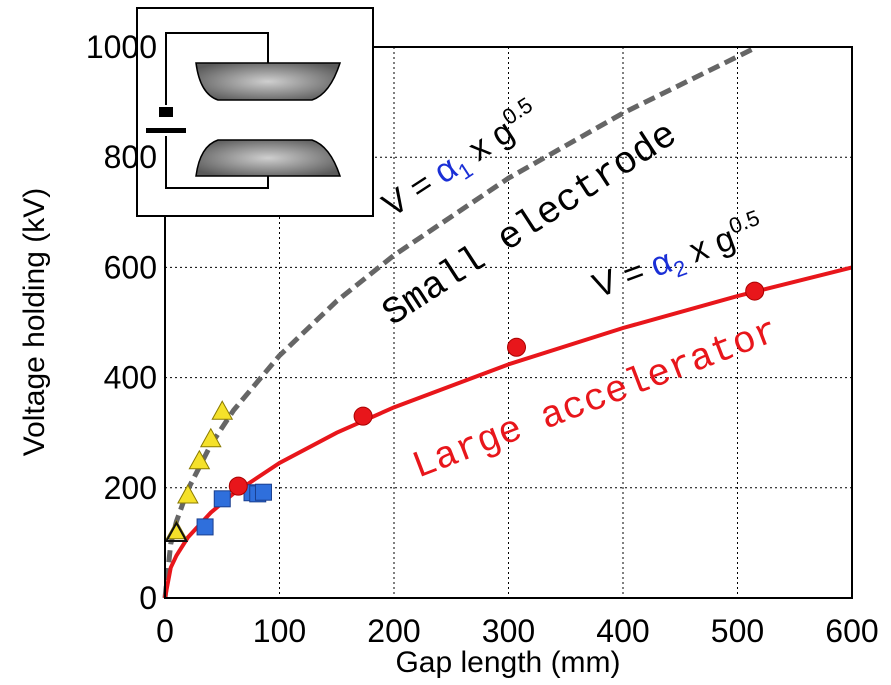 This screenshot has width=891, height=685. What do you see at coordinates (255, 112) in the screenshot?
I see `inset-diagram` at bounding box center [255, 112].